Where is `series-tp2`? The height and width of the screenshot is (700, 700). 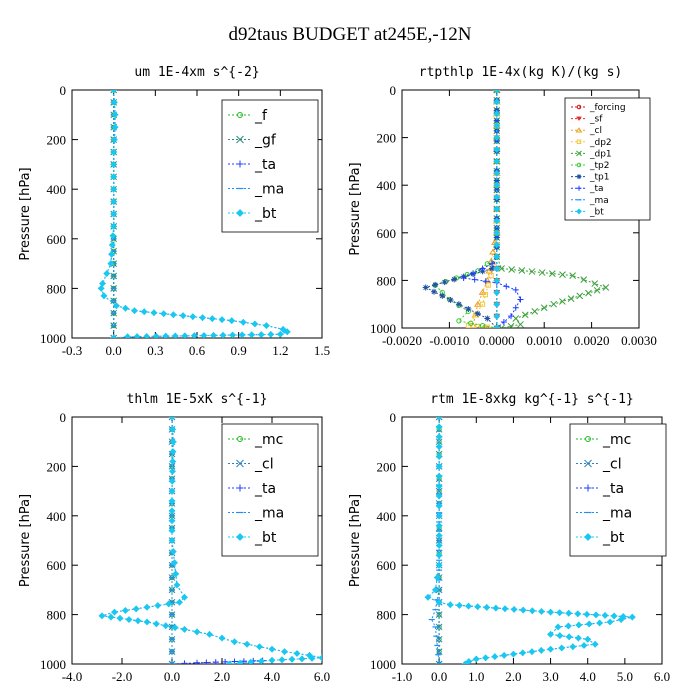
series-tp2 is located at coordinates (466, 209).